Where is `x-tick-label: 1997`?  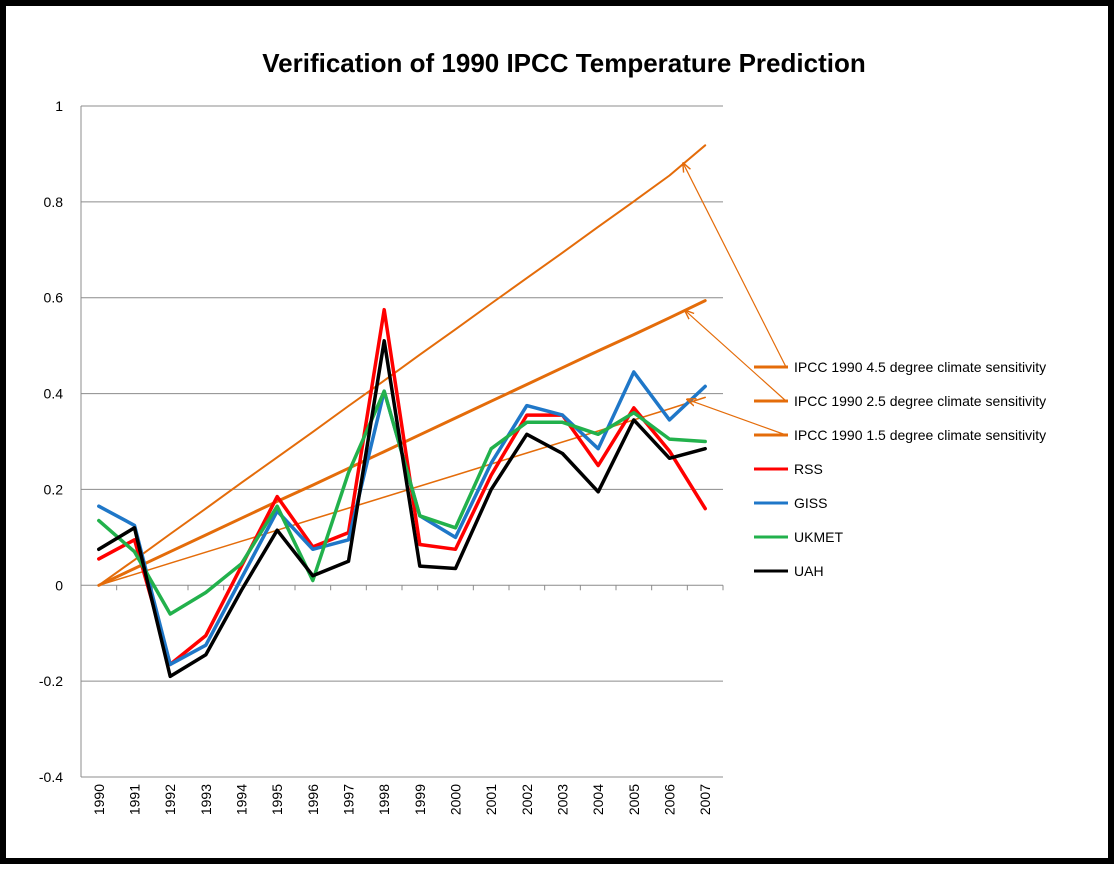
x-tick-label: 1997 is located at coordinates (349, 799).